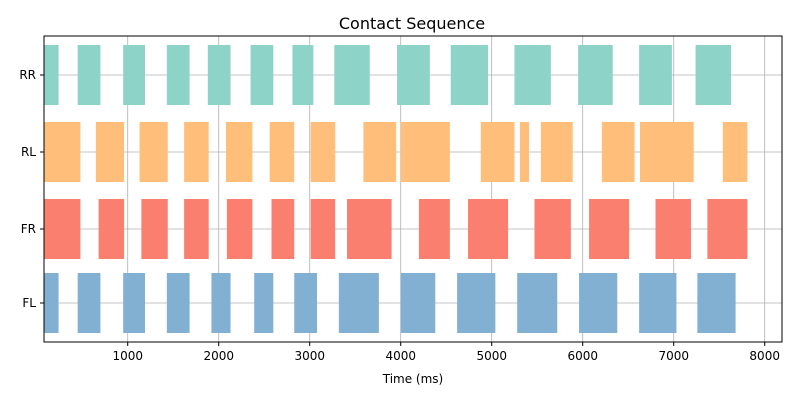 The image size is (800, 400). Describe the element at coordinates (582, 356) in the screenshot. I see `x-tick-label: 6000` at that location.